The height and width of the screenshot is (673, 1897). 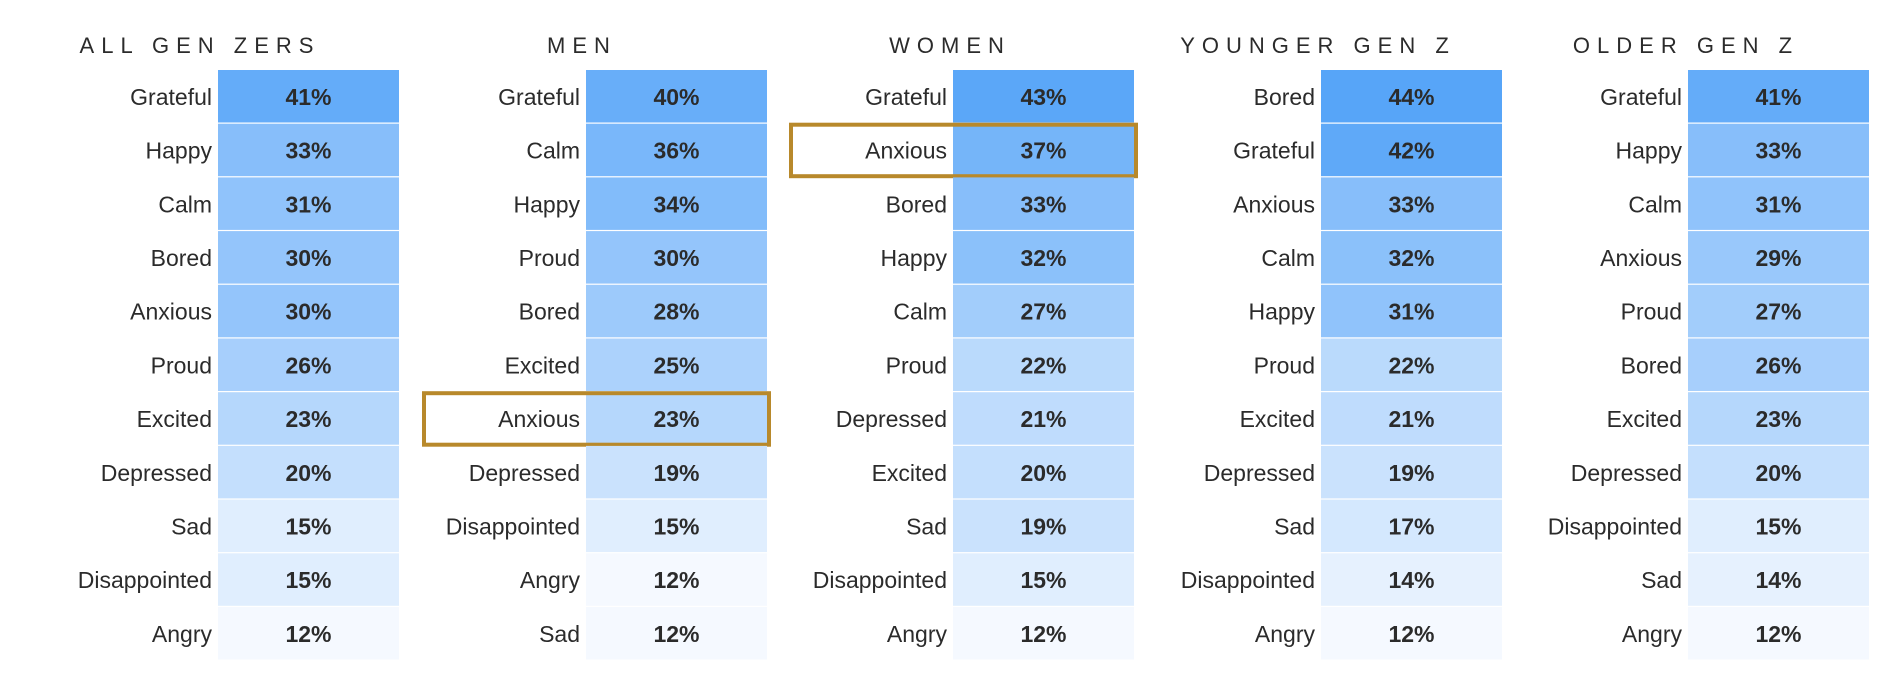 What do you see at coordinates (1411, 526) in the screenshot?
I see `cell-value-label: 17%` at bounding box center [1411, 526].